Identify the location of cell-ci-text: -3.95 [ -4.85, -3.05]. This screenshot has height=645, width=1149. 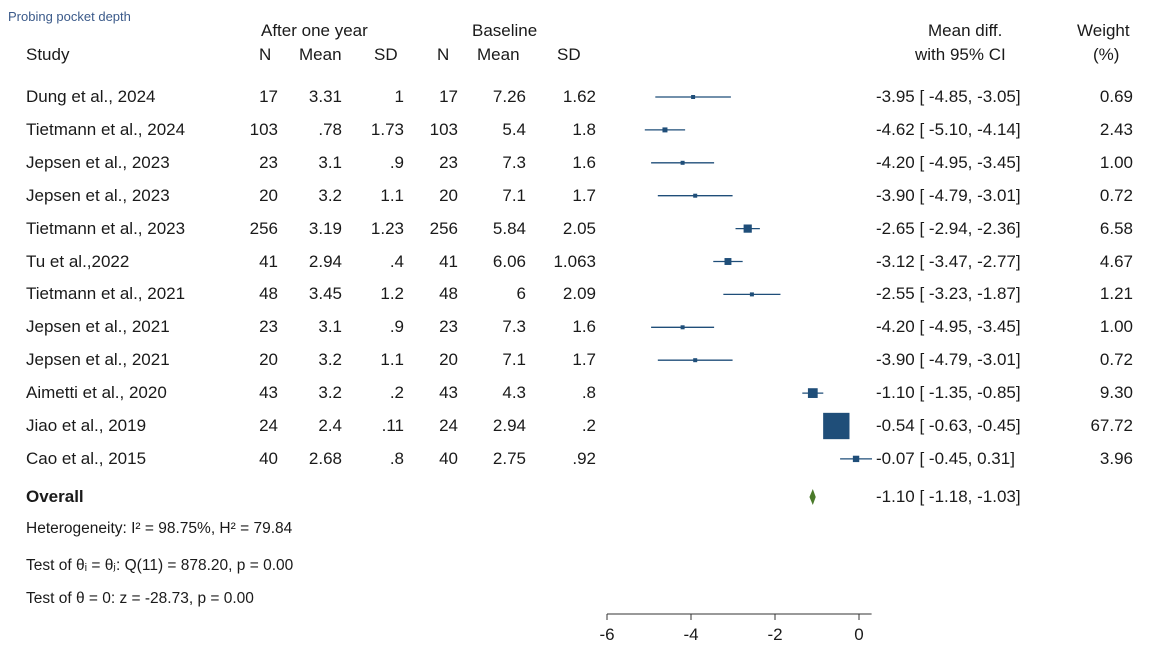
(948, 96).